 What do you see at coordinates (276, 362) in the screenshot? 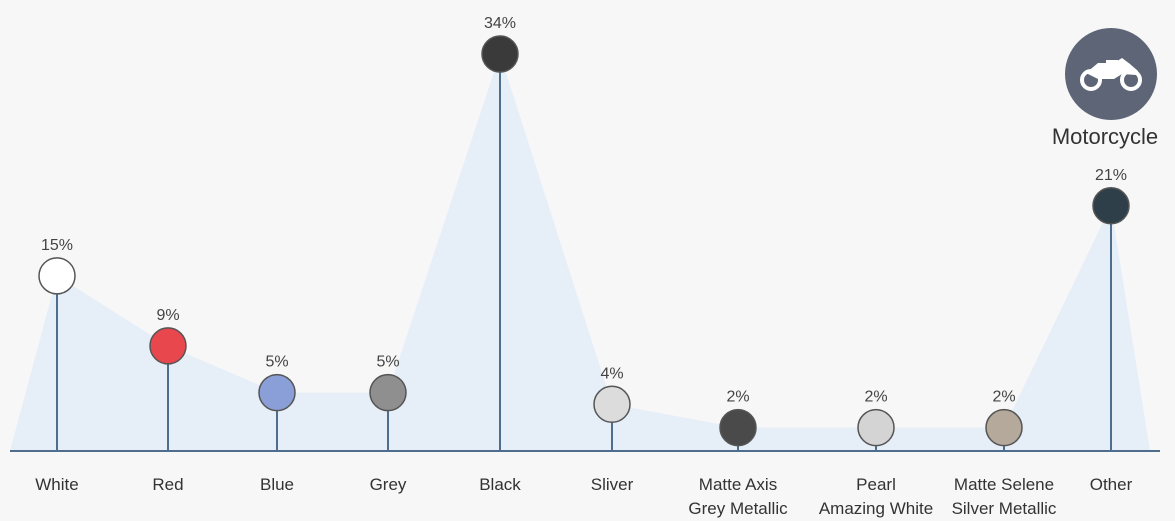
I see `value-label-2: 5%` at bounding box center [276, 362].